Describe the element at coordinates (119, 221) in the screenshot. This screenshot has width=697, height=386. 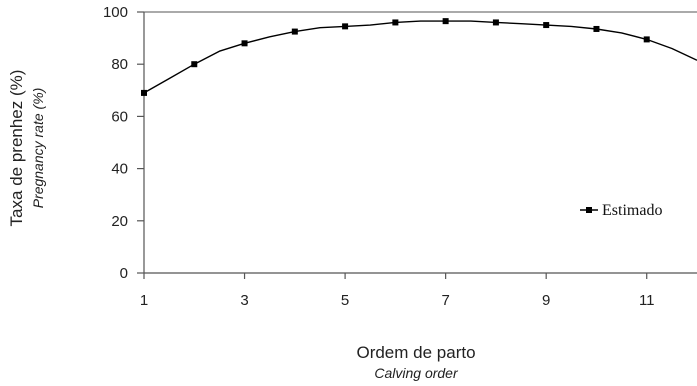
I see `y-tick-label: 20` at that location.